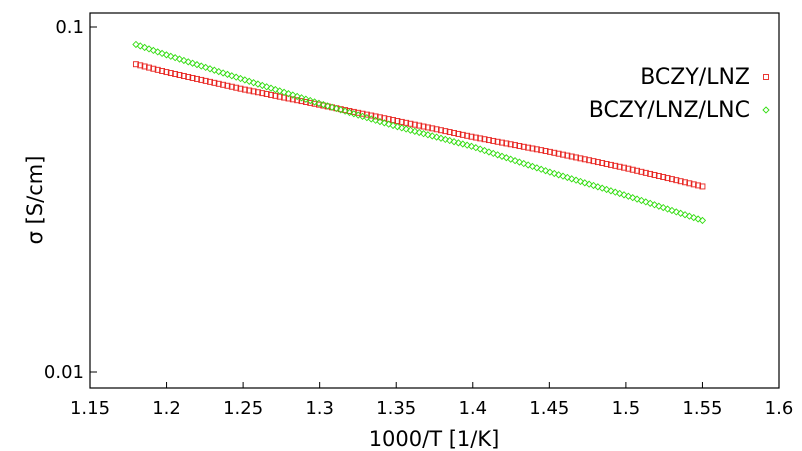  What do you see at coordinates (779, 408) in the screenshot?
I see `x-tick-label: 1.6` at bounding box center [779, 408].